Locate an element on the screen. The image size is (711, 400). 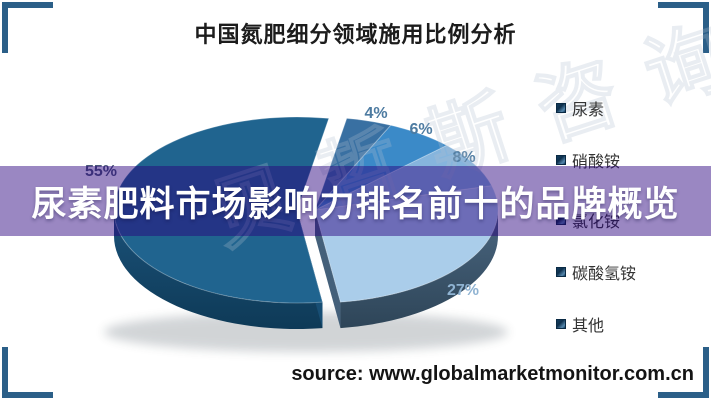
legend-item: 其他 is located at coordinates (580, 324).